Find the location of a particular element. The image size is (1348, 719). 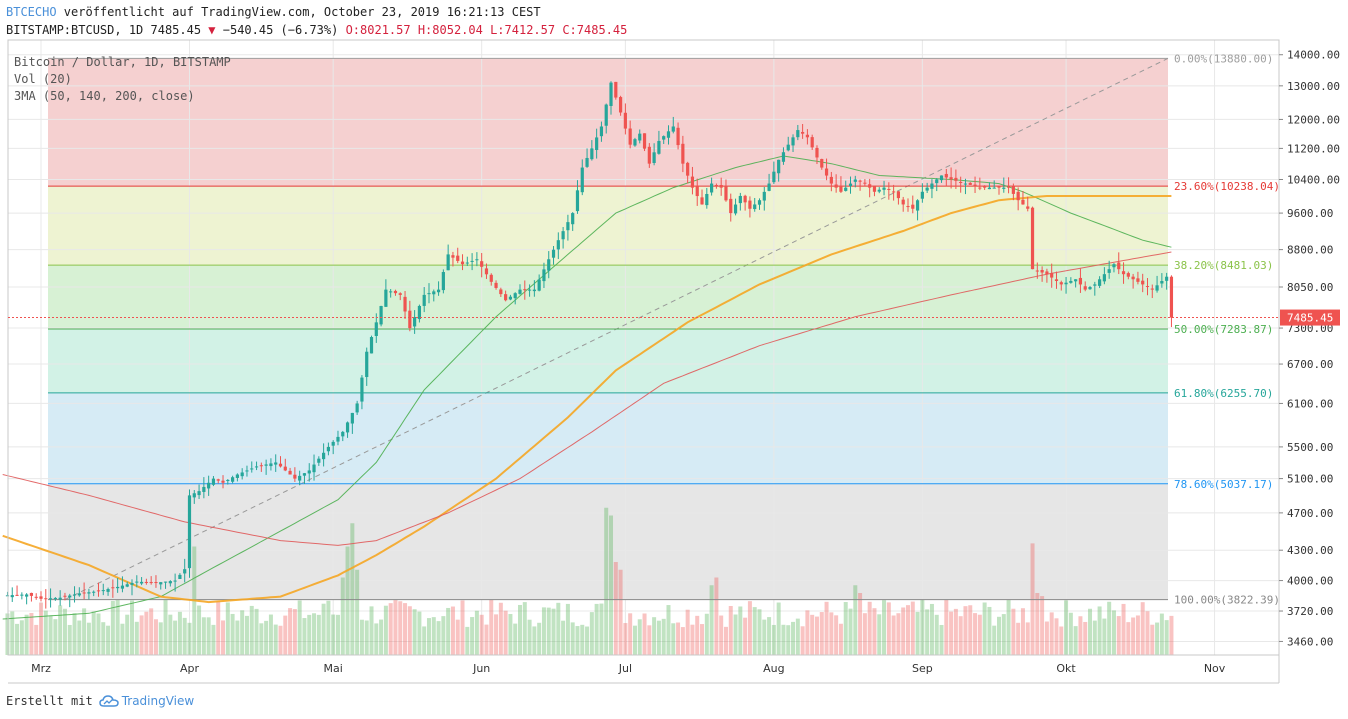

x-tick-label: Okt is located at coordinates (1066, 668).